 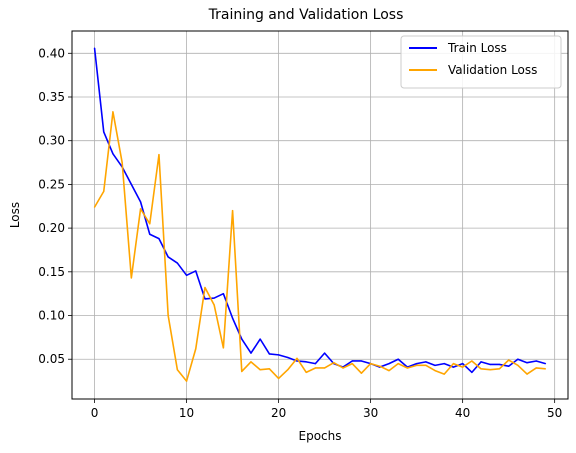 What do you see at coordinates (462, 413) in the screenshot?
I see `x-tick-label: 40` at bounding box center [462, 413].